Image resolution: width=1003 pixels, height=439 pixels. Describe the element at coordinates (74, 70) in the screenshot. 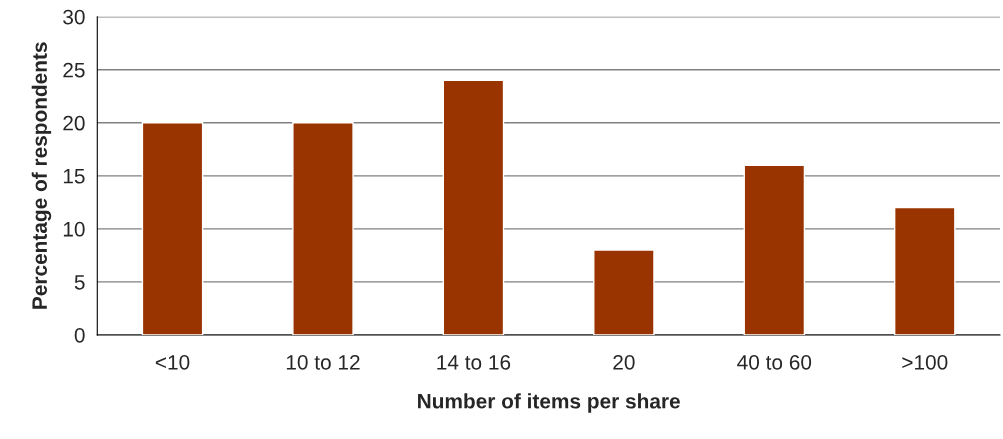

I see `y-tick-label: 25` at that location.